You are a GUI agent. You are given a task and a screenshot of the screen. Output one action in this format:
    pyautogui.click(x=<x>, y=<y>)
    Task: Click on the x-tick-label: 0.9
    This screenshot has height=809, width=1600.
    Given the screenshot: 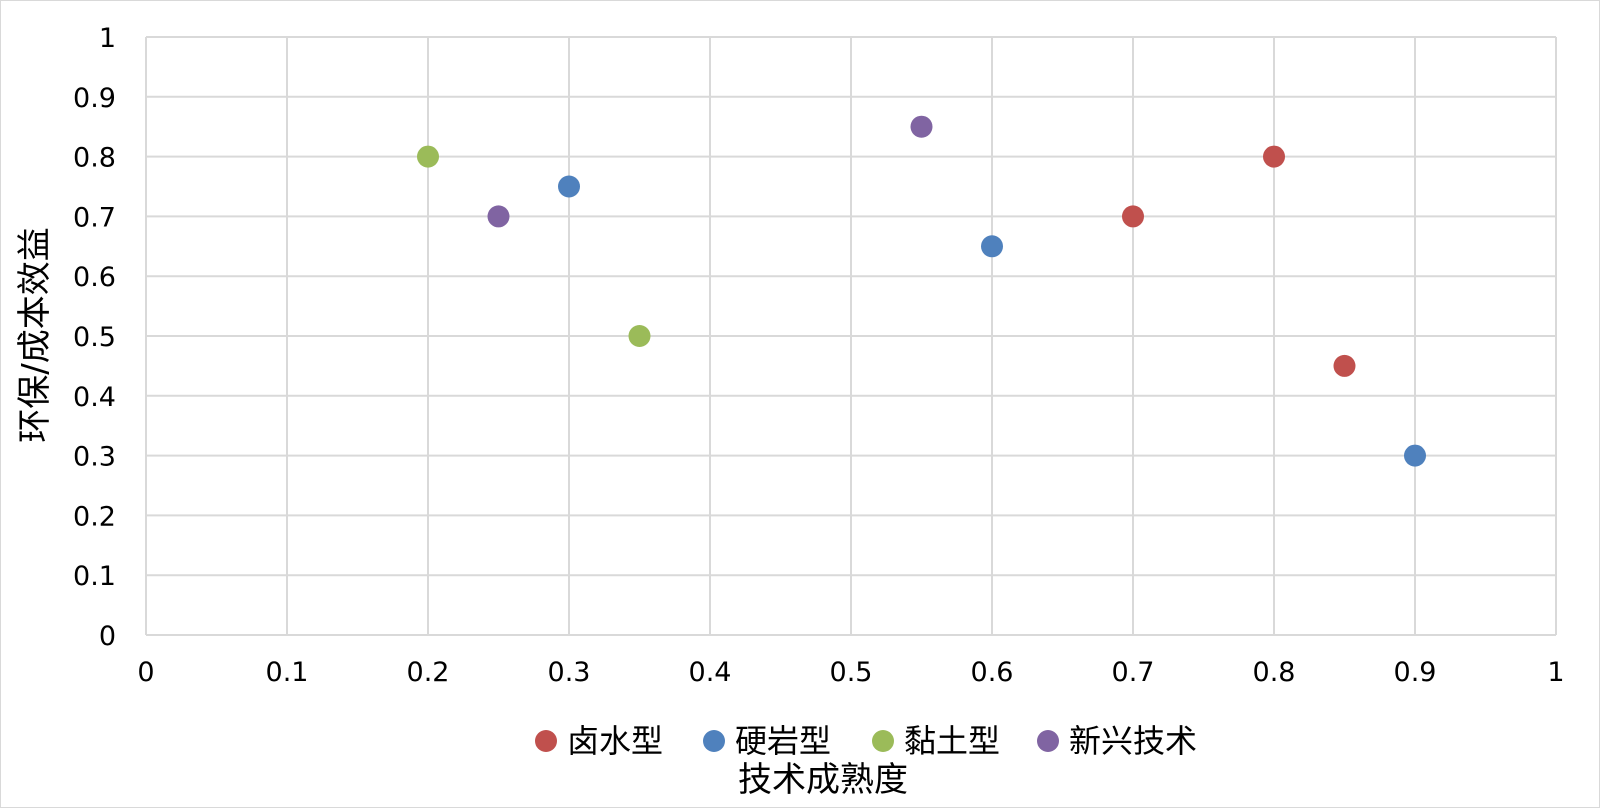 What is the action you would take?
    pyautogui.click(x=1415, y=672)
    